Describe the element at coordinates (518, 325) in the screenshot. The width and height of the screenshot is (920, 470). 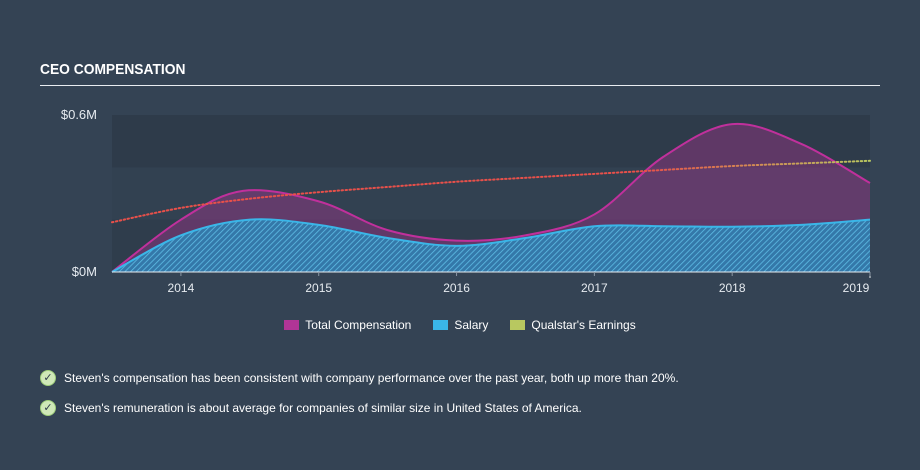
I see `legend-swatch-earnings` at that location.